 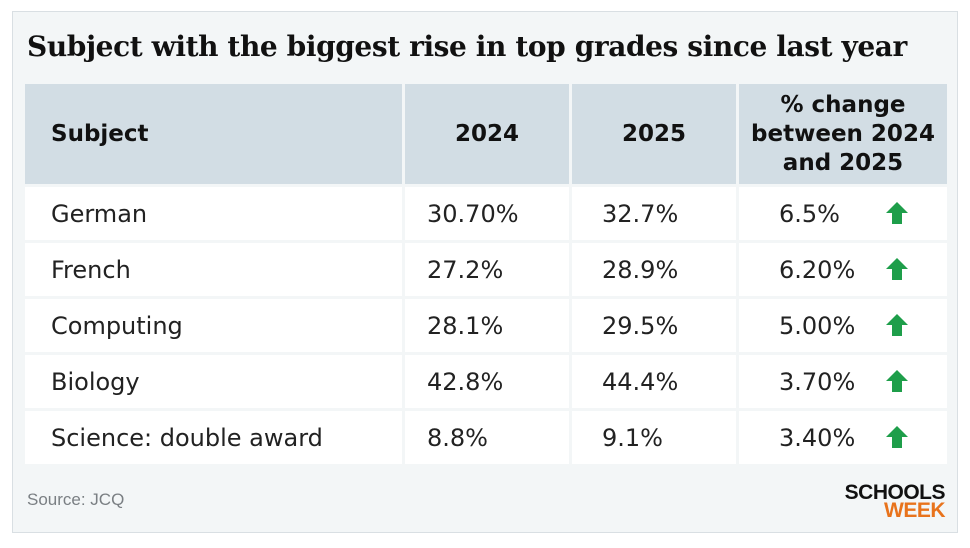 I want to click on subject-cell: Biology, so click(x=213, y=381).